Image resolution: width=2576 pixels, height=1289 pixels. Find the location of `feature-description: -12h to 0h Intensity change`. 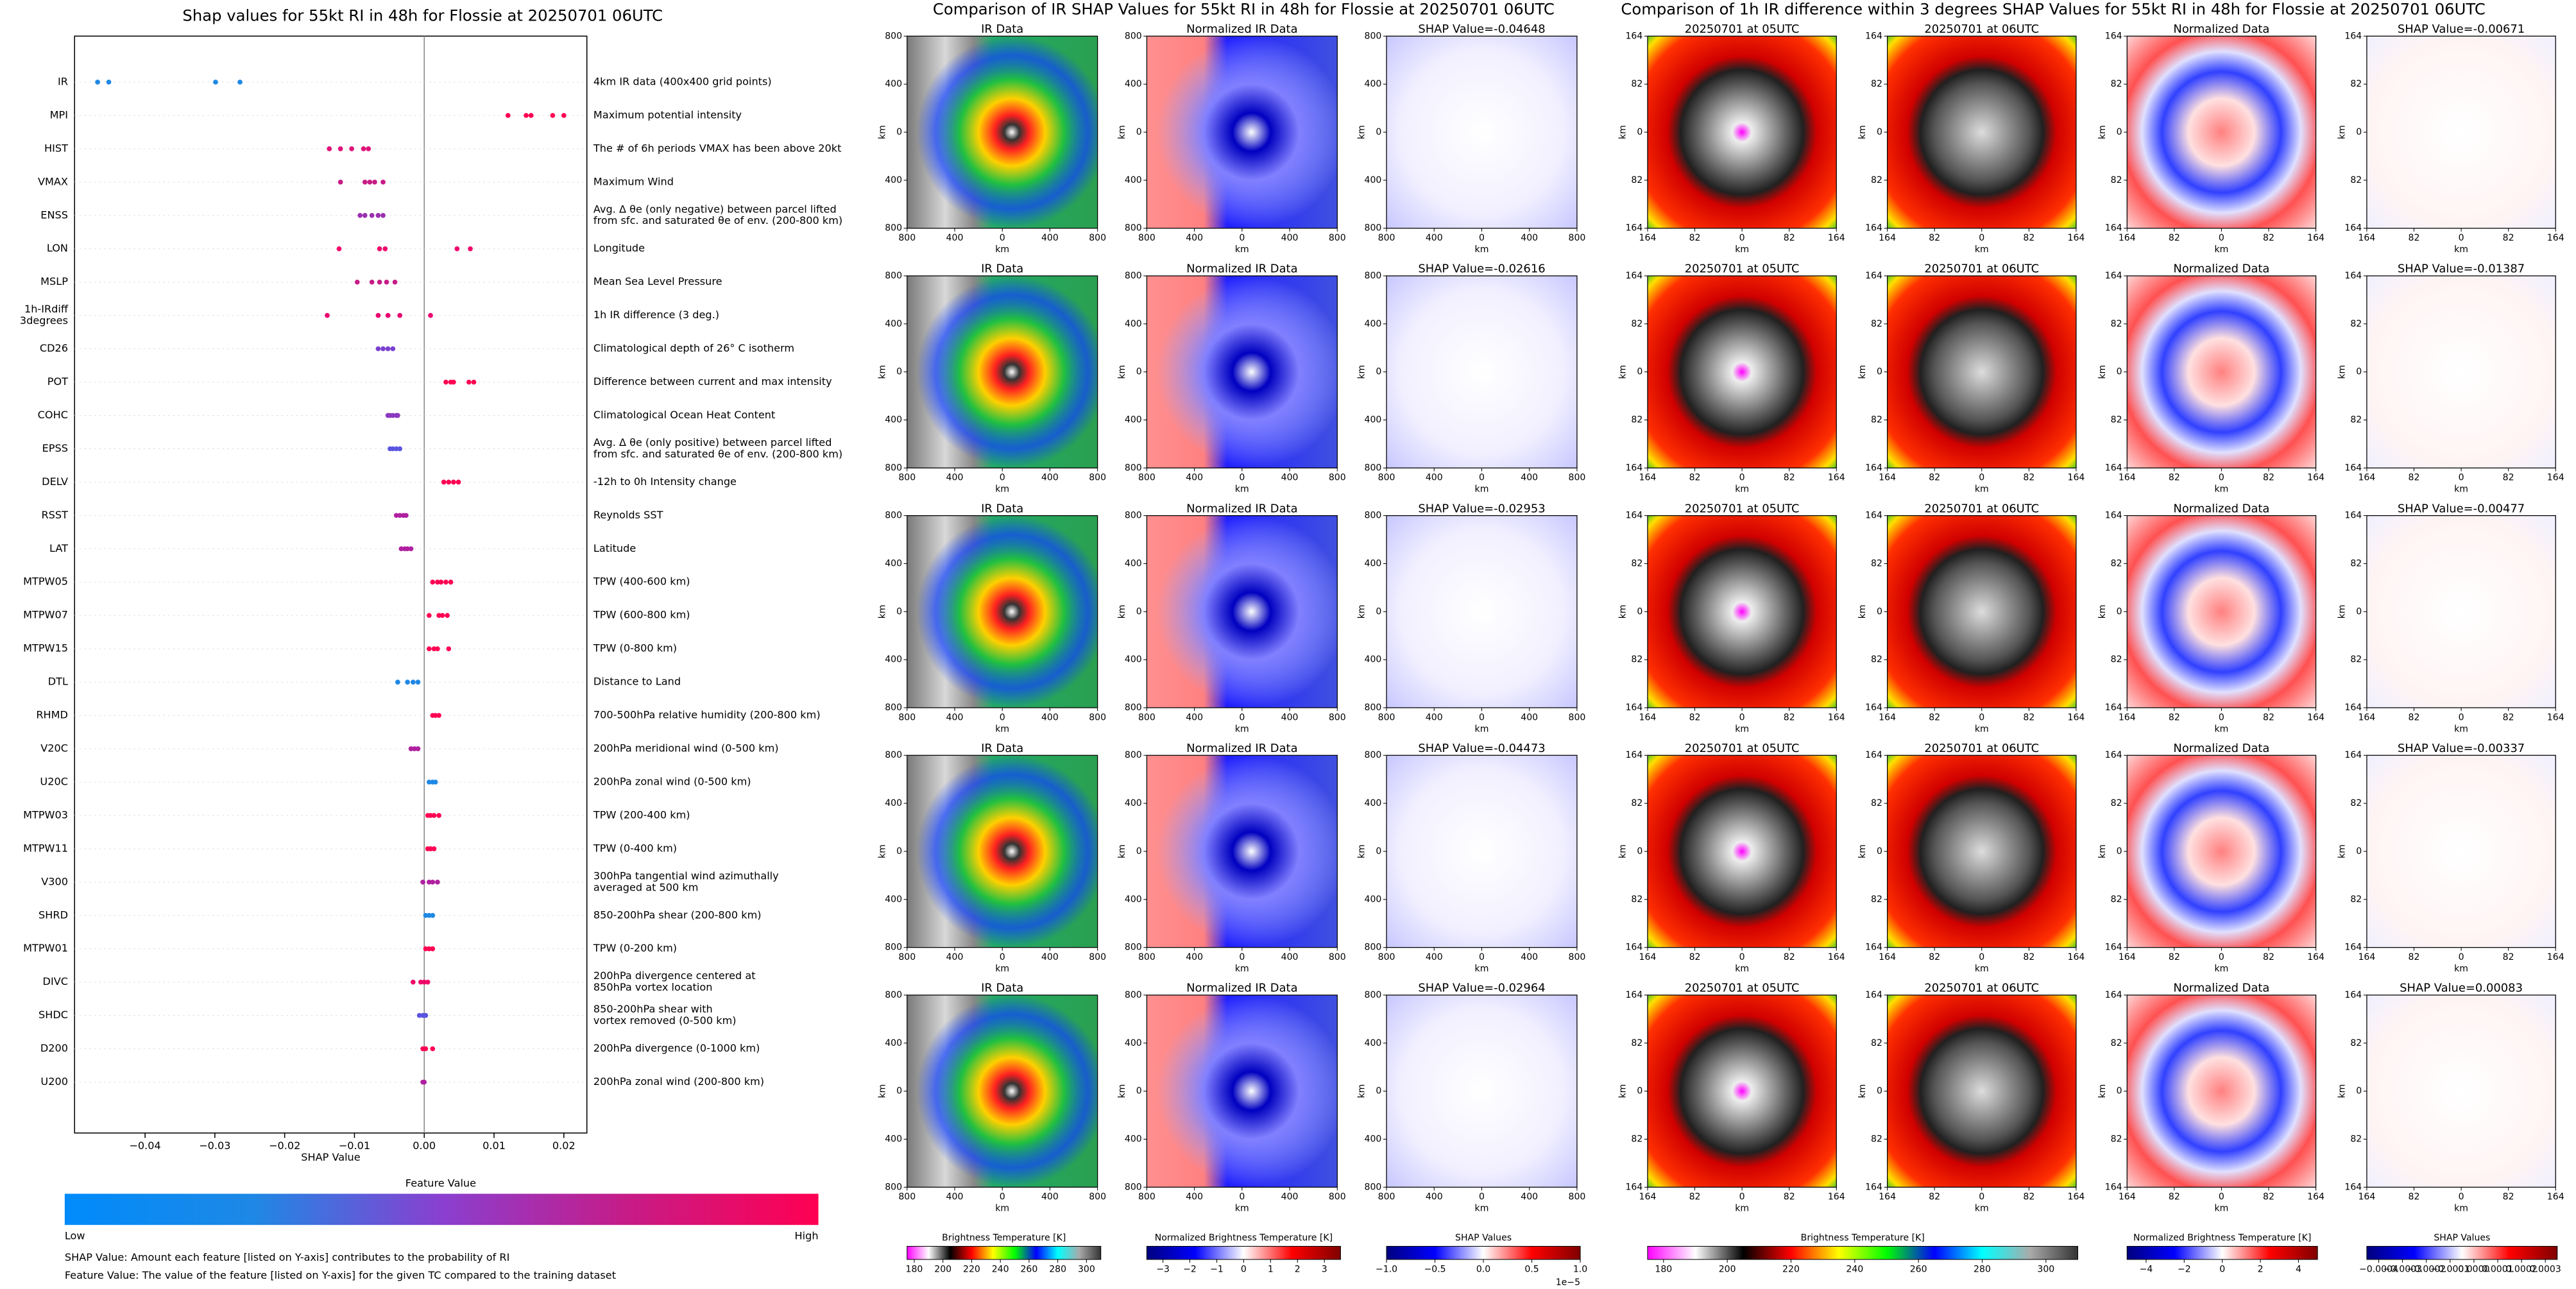

feature-description: -12h to 0h Intensity change is located at coordinates (665, 481).